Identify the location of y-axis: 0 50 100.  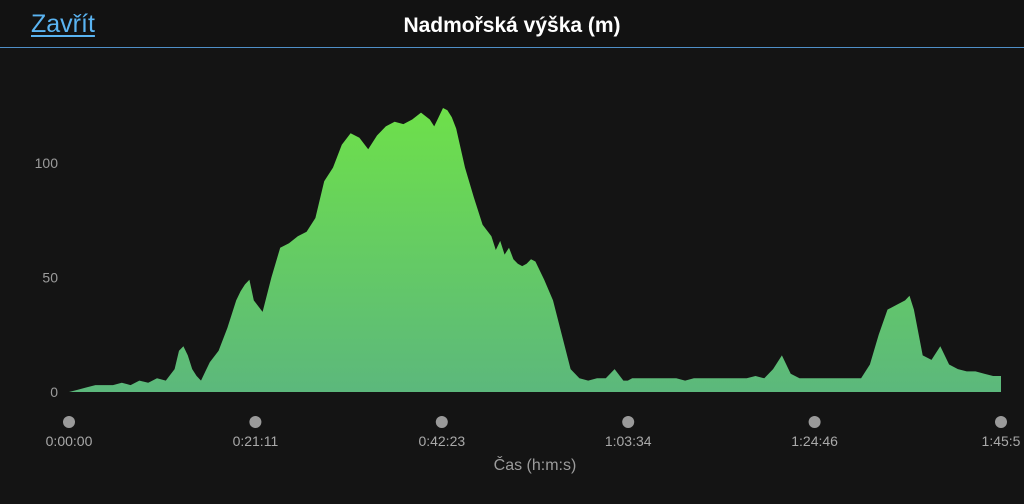
(47, 277).